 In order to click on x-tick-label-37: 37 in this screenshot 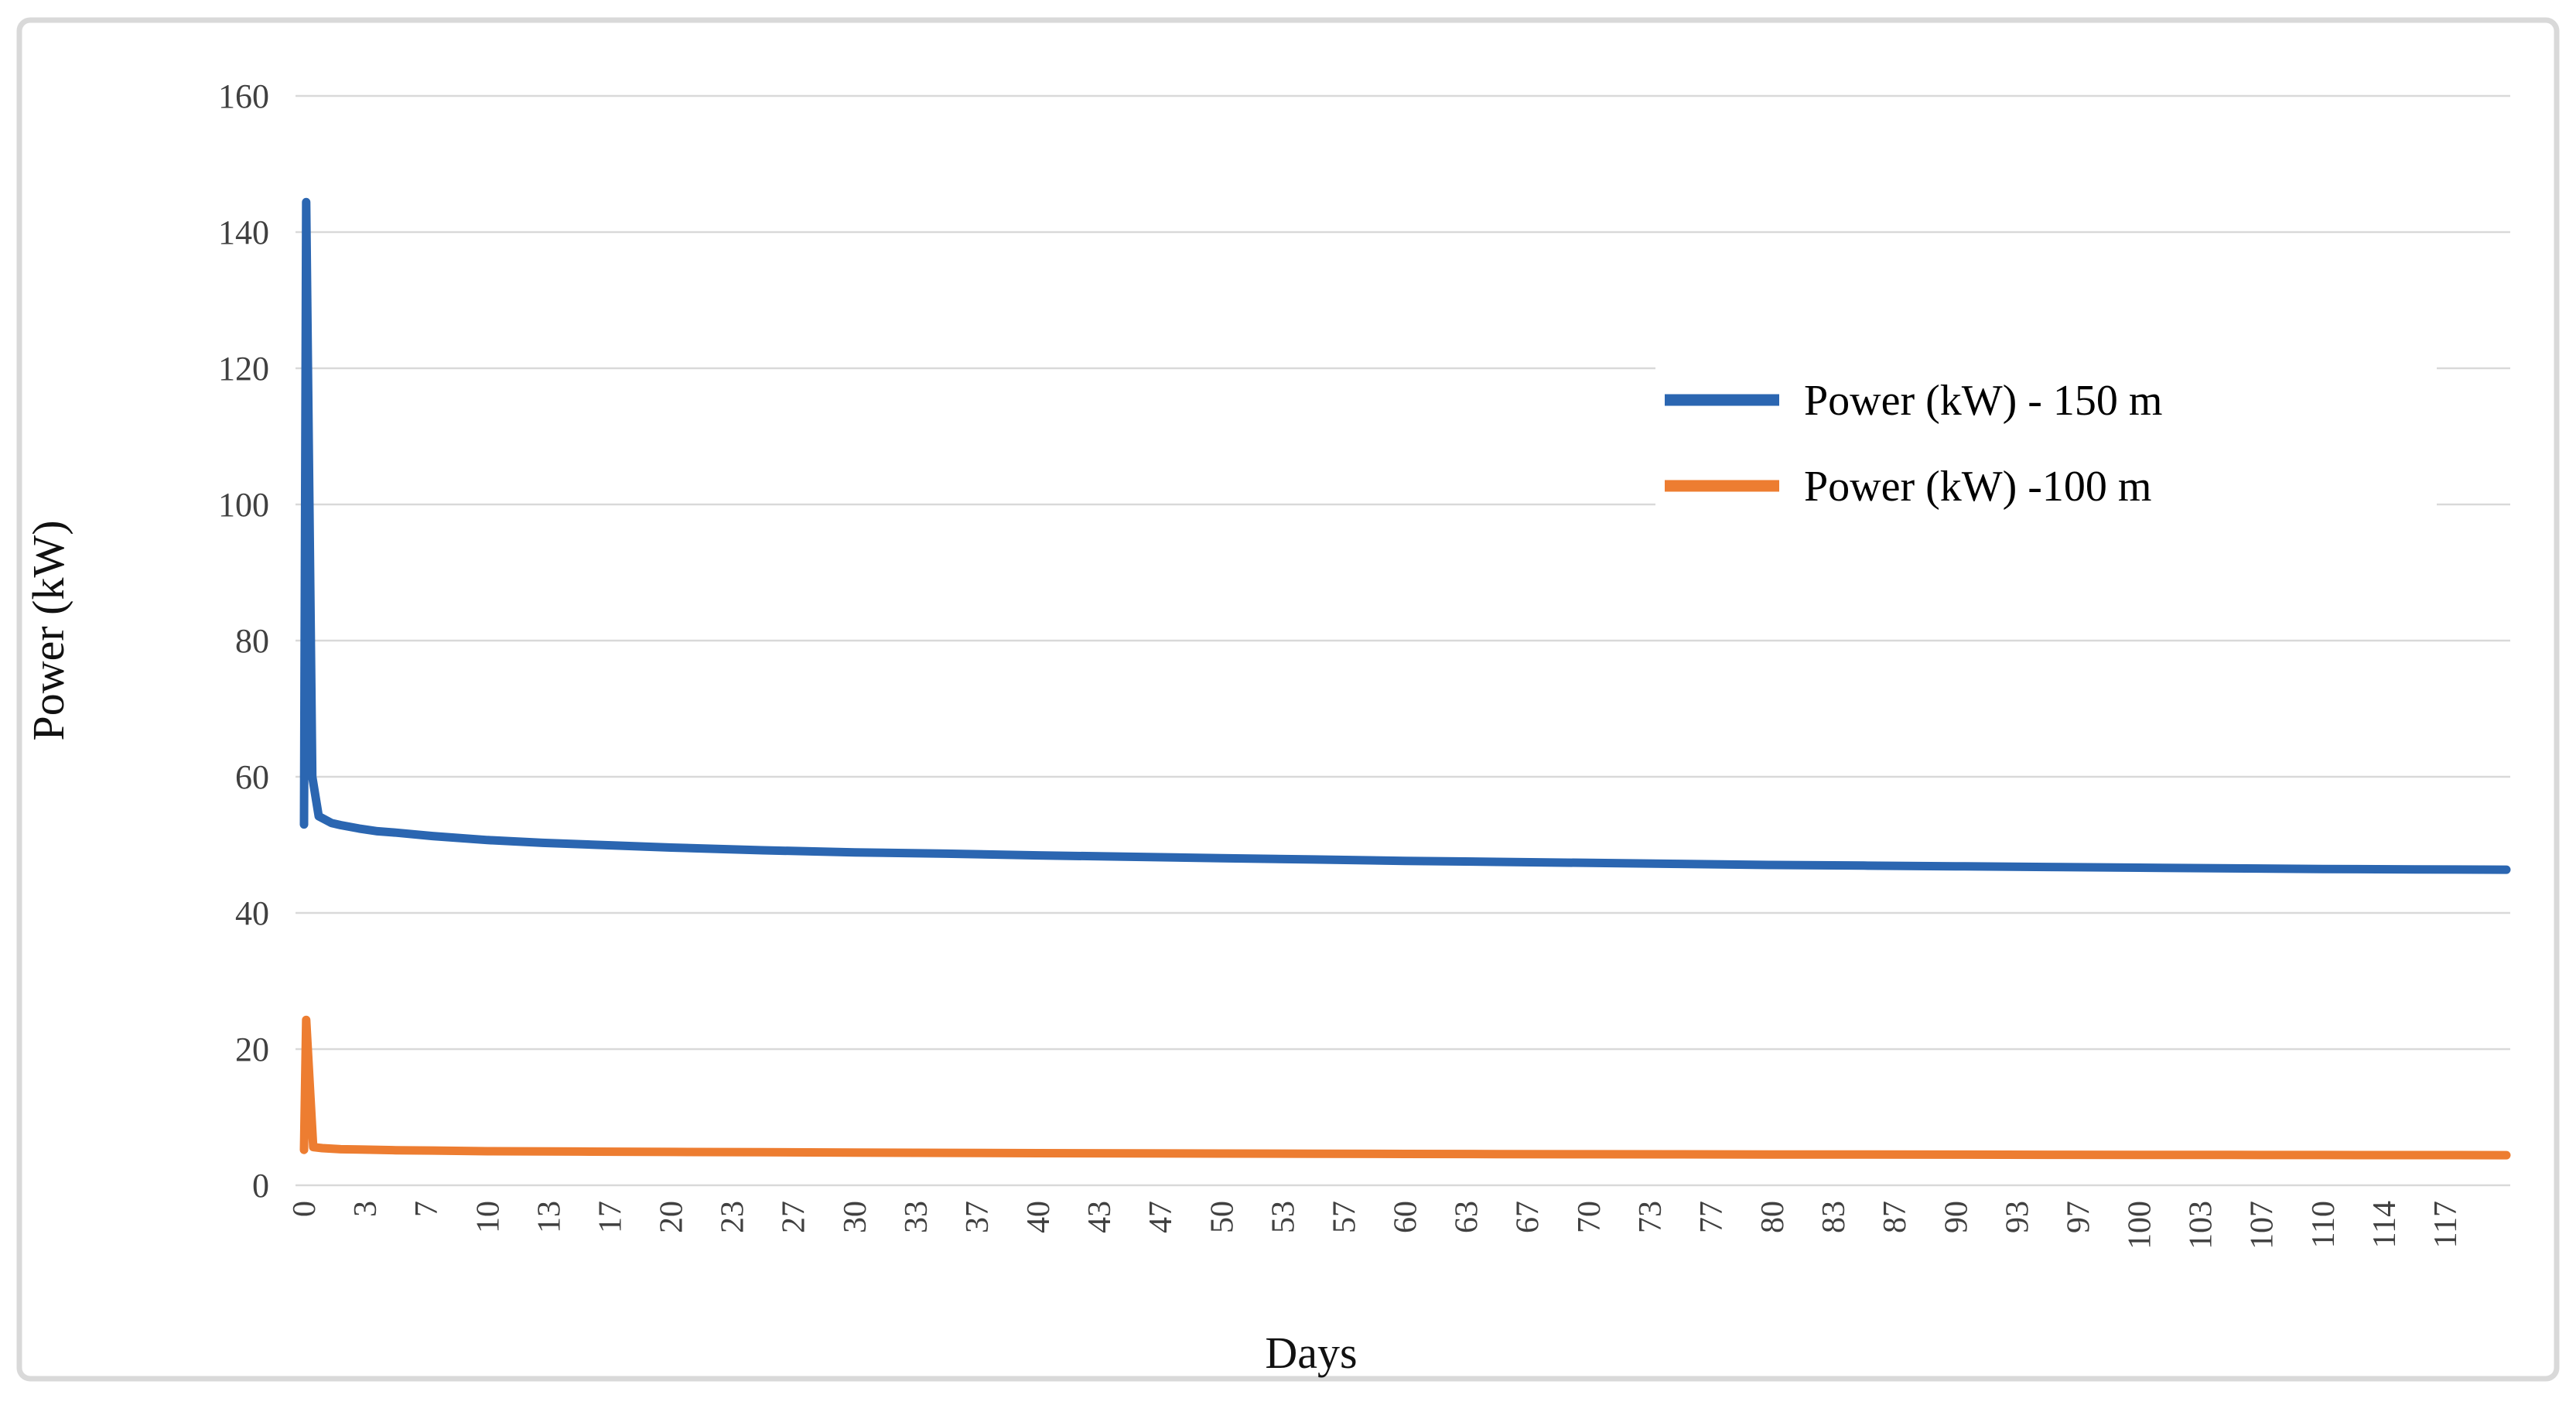, I will do `click(978, 1217)`.